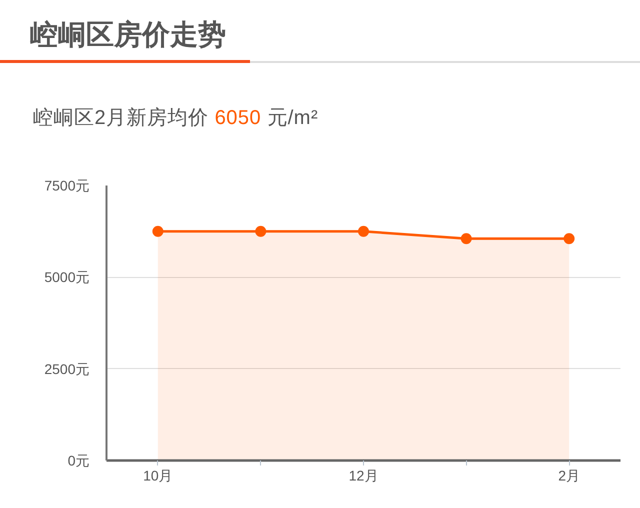 This screenshot has height=508, width=640. Describe the element at coordinates (363, 476) in the screenshot. I see `x-tick-label: 12月` at that location.